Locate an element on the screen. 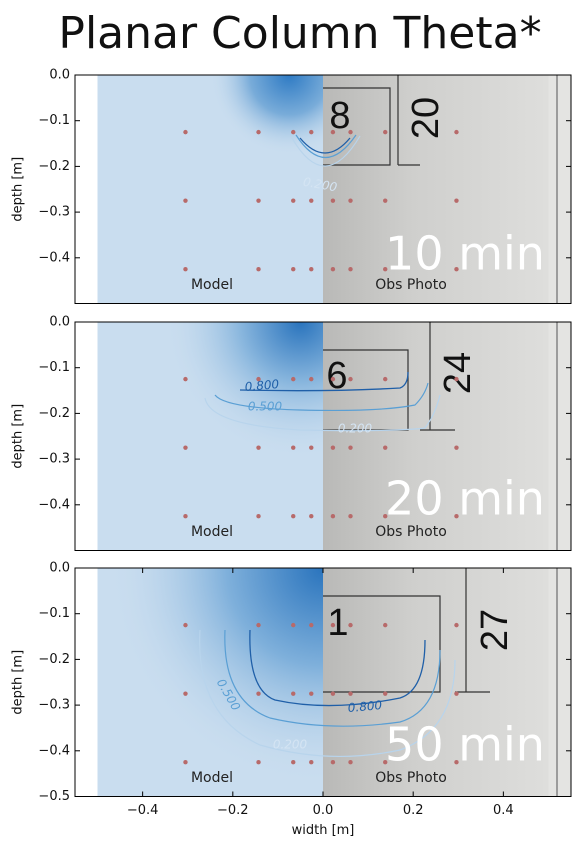 Image resolution: width=572 pixels, height=841 pixels. x-axis-label: width [m] is located at coordinates (323, 830).